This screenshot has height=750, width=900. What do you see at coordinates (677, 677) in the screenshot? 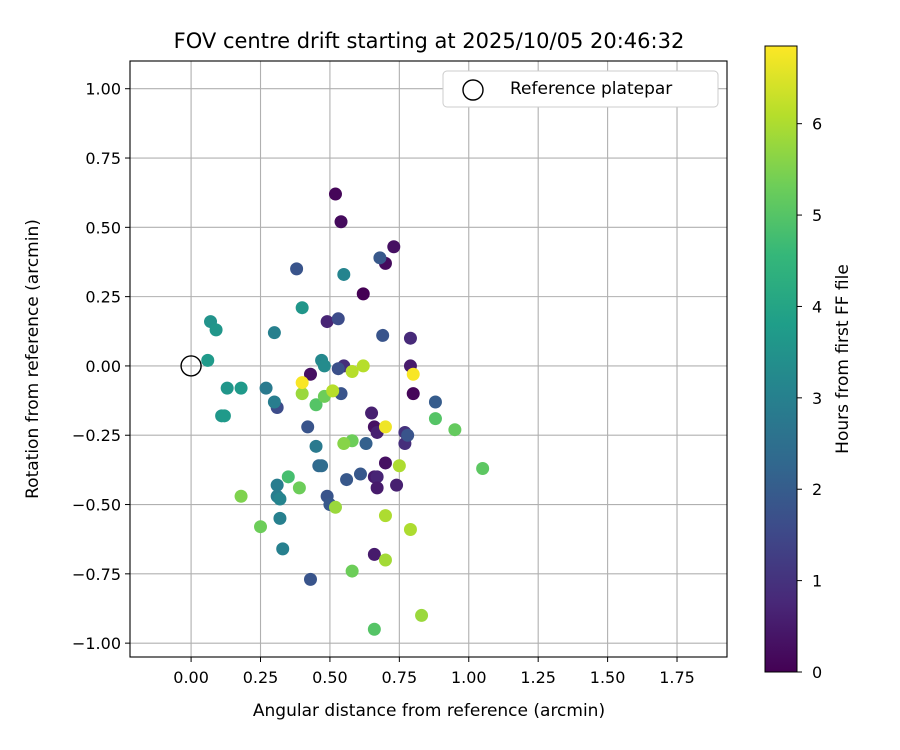
I see `x-tick-label: 1.75` at bounding box center [677, 677].